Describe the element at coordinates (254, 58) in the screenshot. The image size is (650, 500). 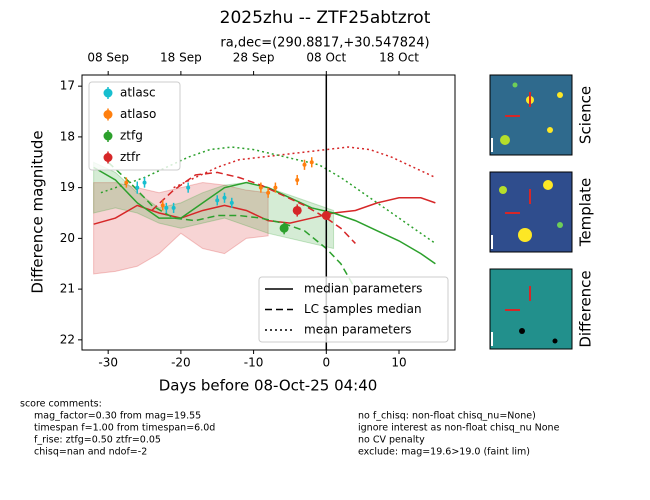
I see `top-x-tick-label: 28 Sep` at that location.